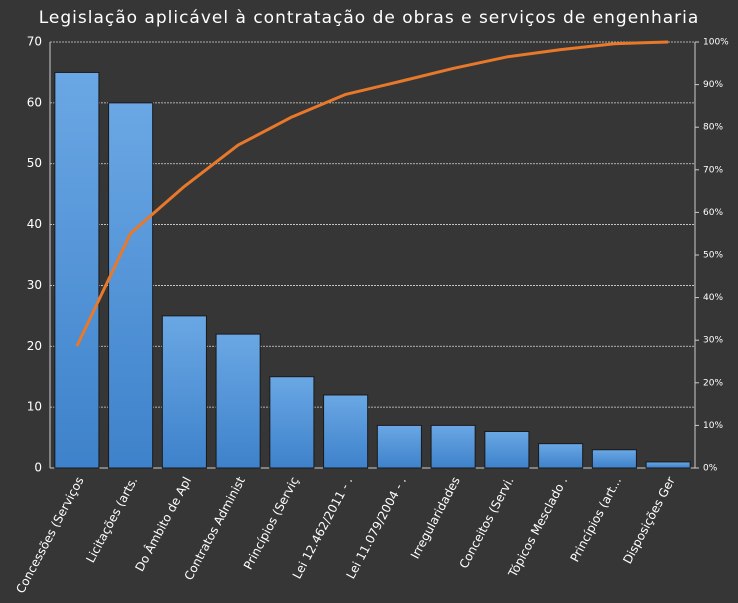 This screenshot has height=603, width=738. I want to click on y-tick-label: 60, so click(34, 102).